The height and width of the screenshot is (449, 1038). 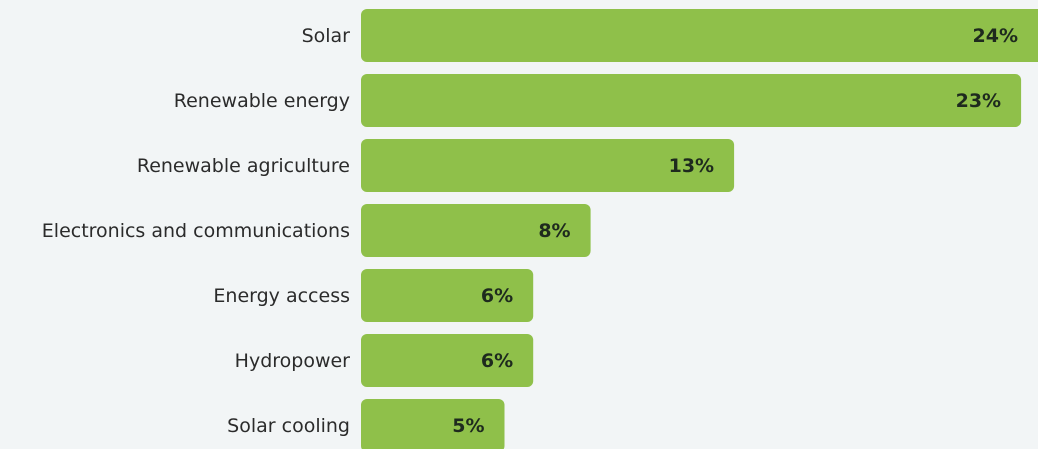 I want to click on value-label: 13%, so click(x=691, y=166).